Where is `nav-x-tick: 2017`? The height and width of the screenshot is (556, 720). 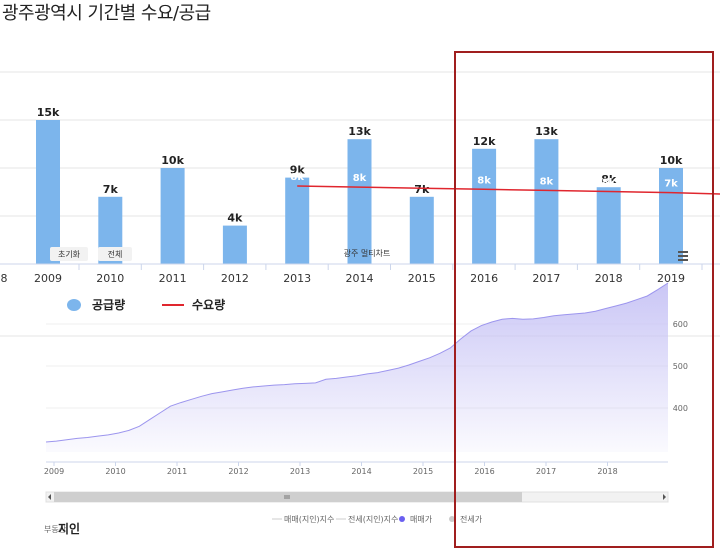
nav-x-tick: 2017 is located at coordinates (546, 471).